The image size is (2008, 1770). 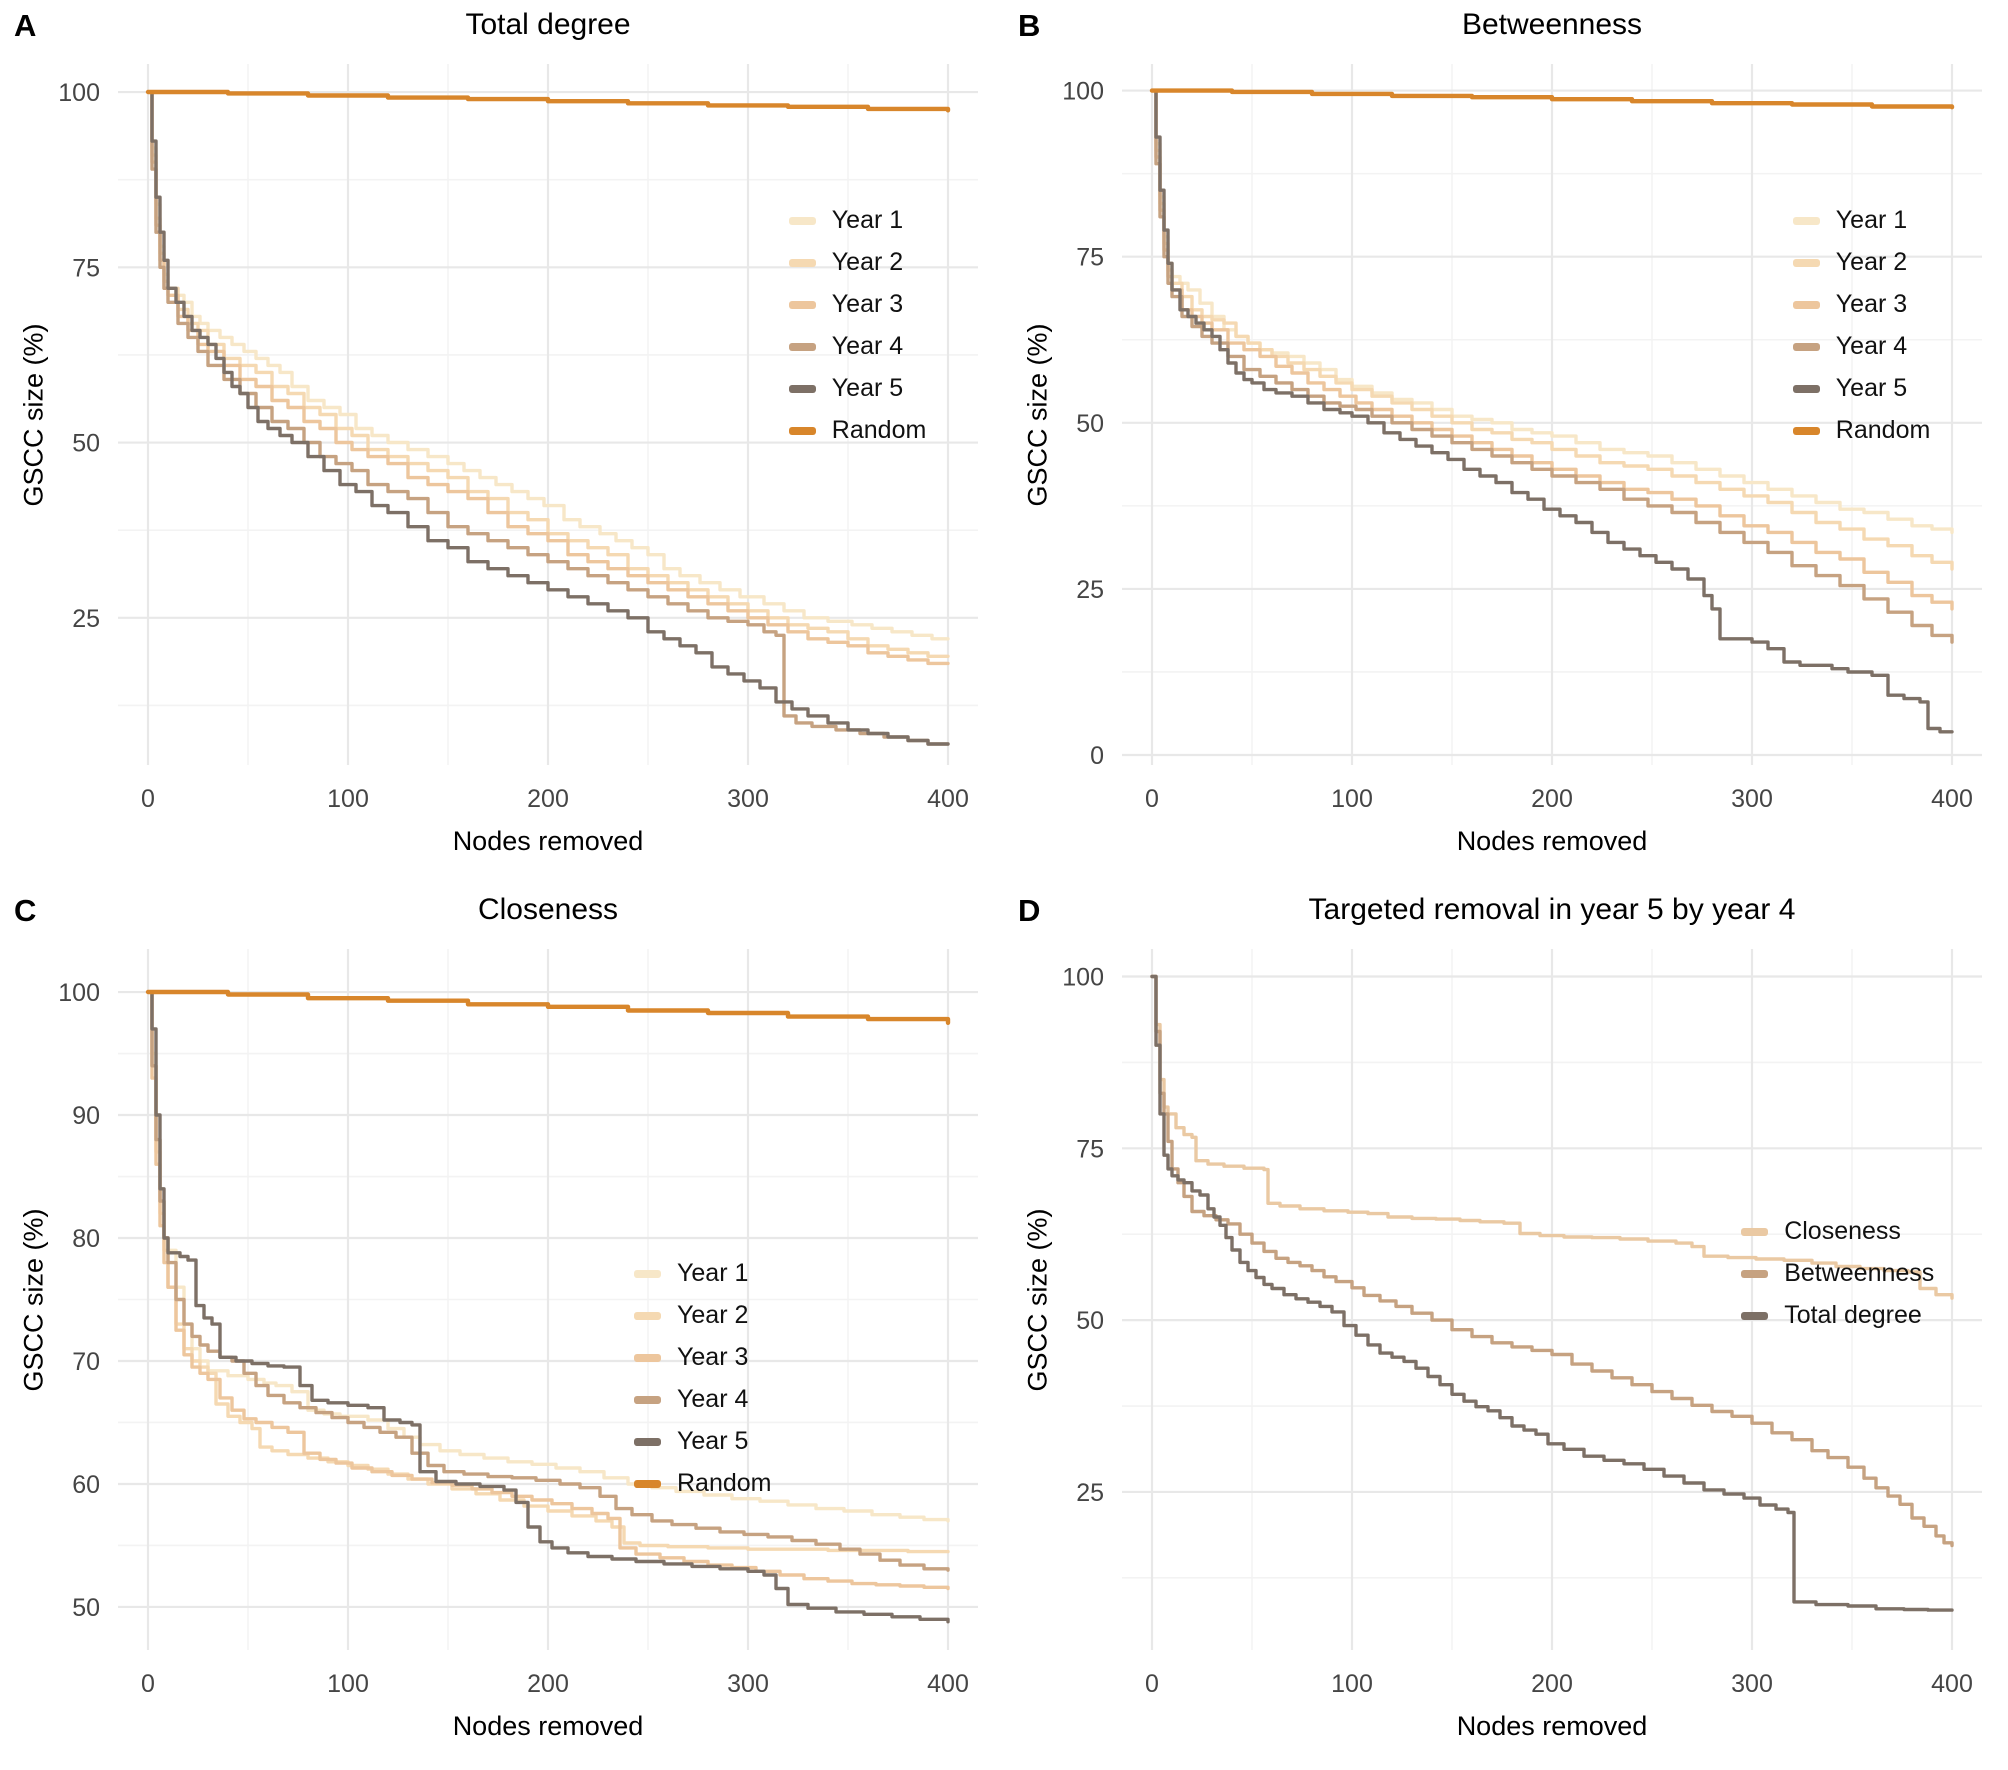 I want to click on panel-title-targeted-removal: Targeted removal in year 5 by year 4, so click(x=1552, y=909).